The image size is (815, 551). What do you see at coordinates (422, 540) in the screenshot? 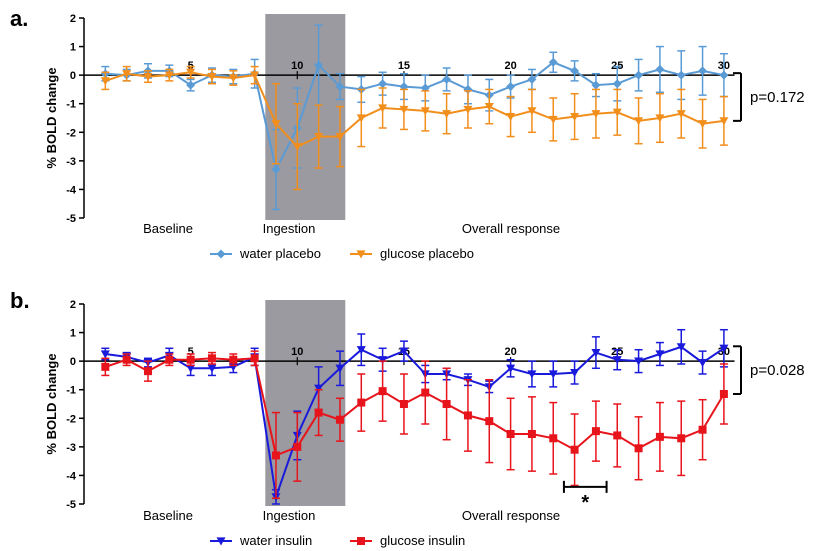
I see `legend-entry: glucose insulin` at bounding box center [422, 540].